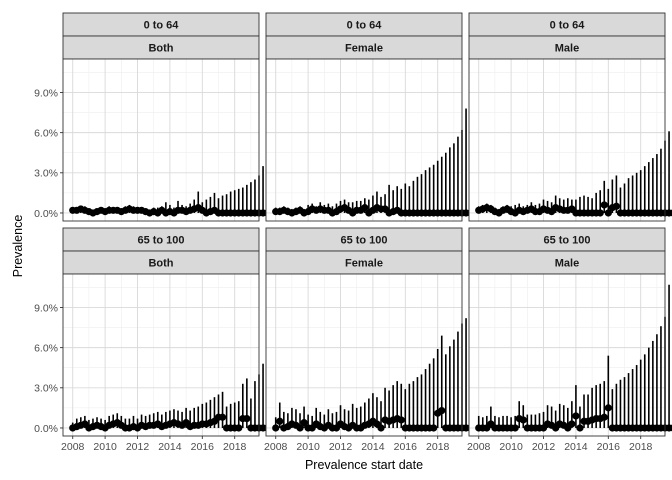 The width and height of the screenshot is (672, 480). I want to click on facet-panel: 65 to 100 Female 2008 2010 2012 2014 2016 2018, so click(369, 340).